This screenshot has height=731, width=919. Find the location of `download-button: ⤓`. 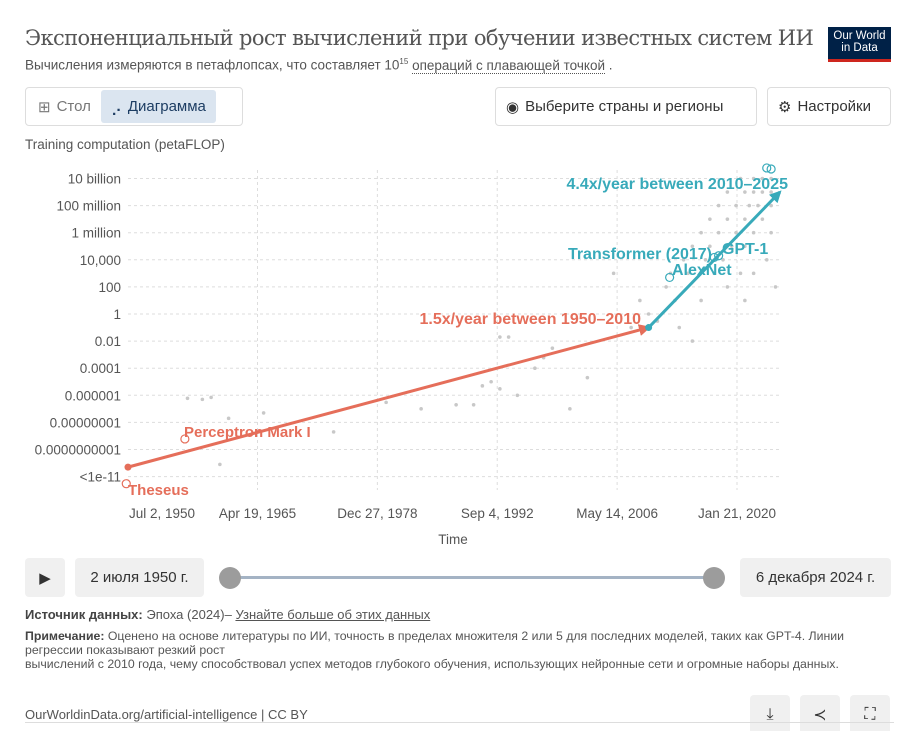

download-button: ⤓ is located at coordinates (770, 713).